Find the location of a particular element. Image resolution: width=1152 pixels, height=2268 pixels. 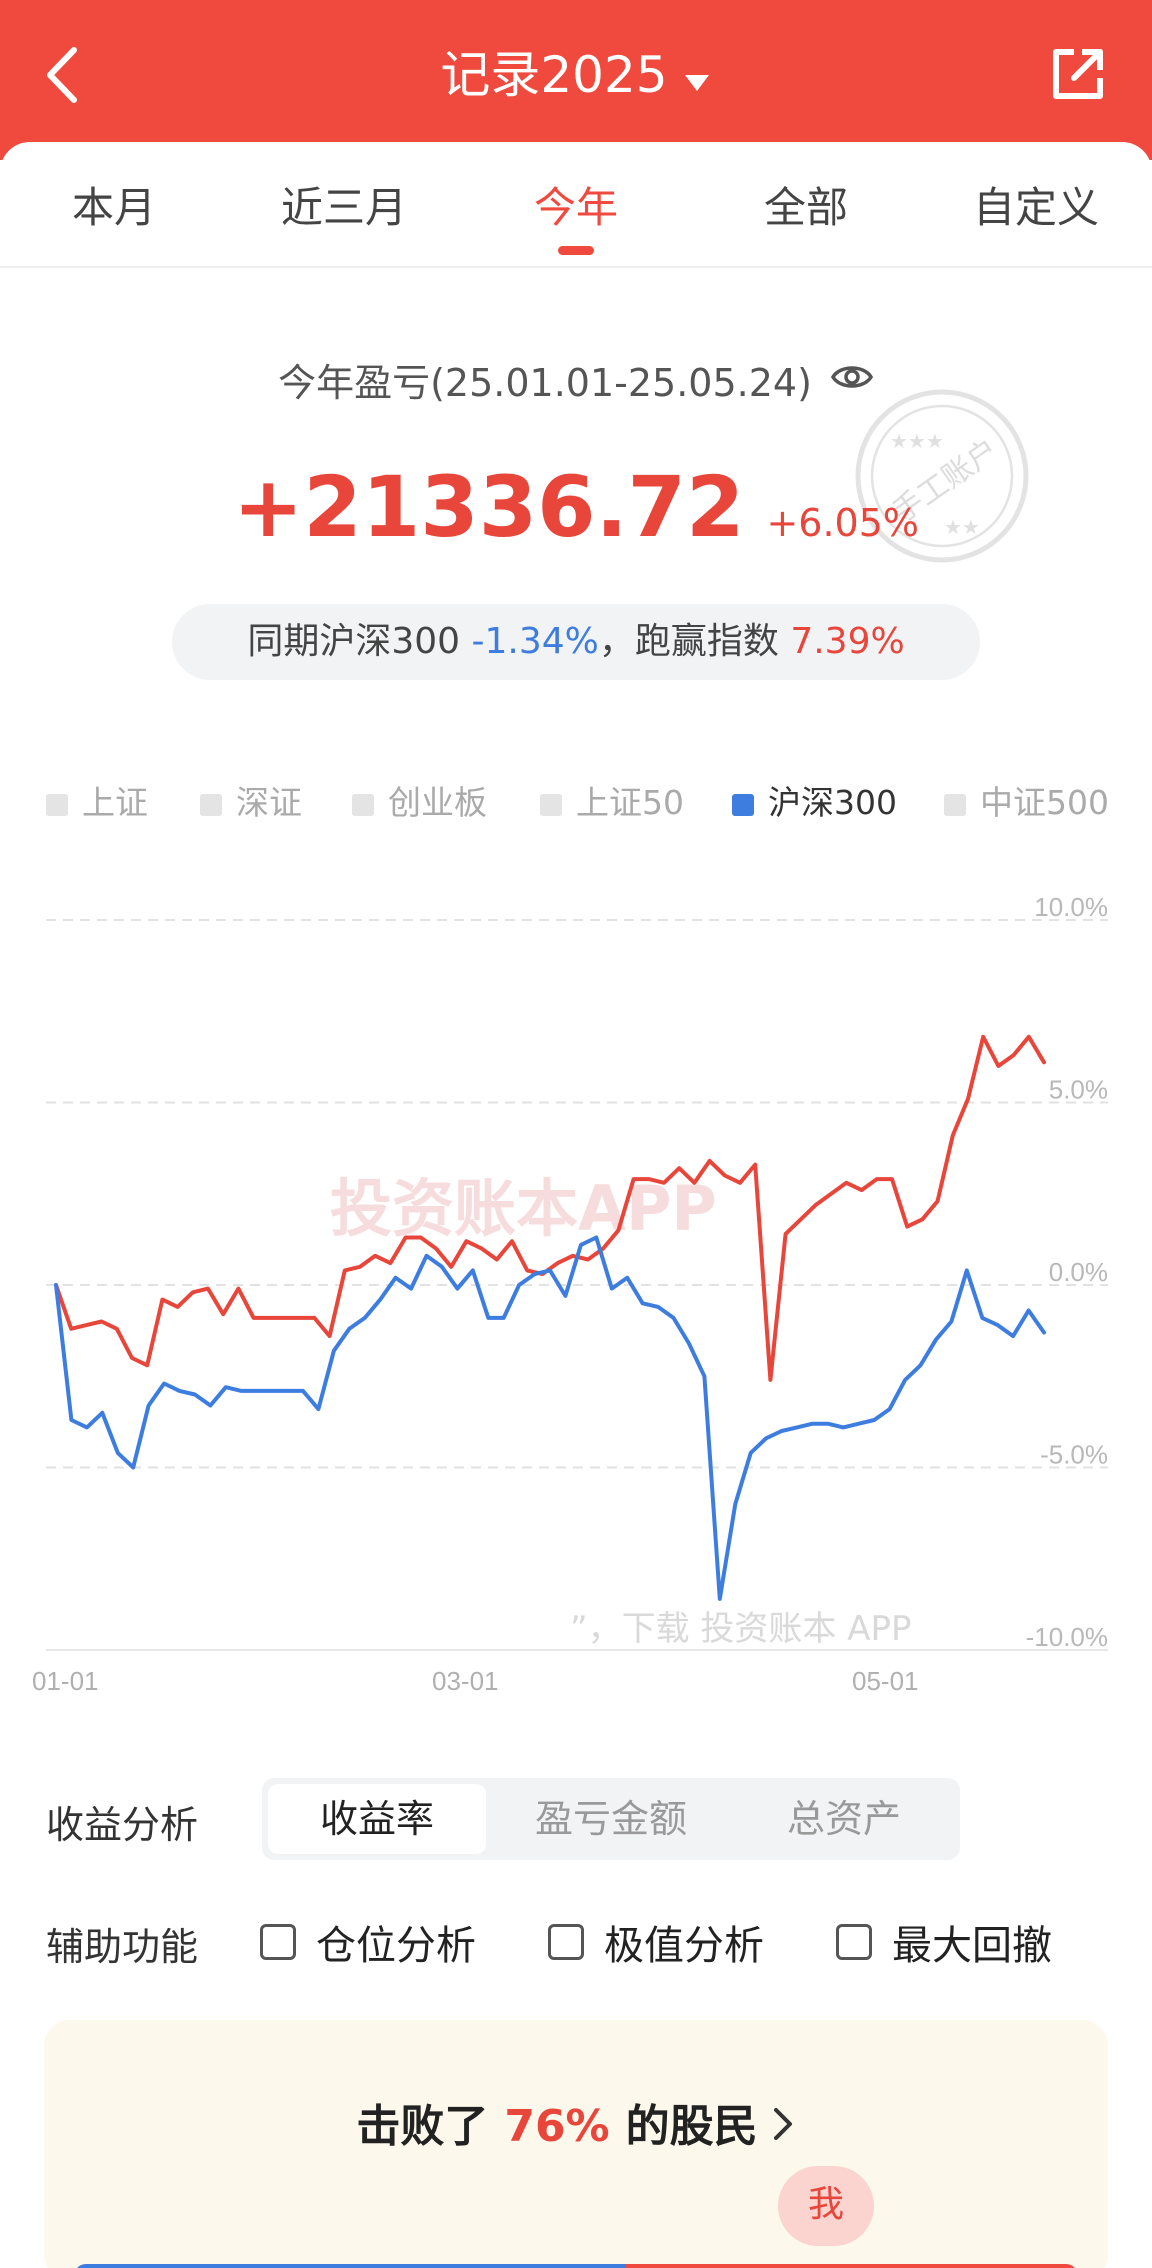

position-analysis-checkbox: 仓位分析 is located at coordinates (368, 1943).